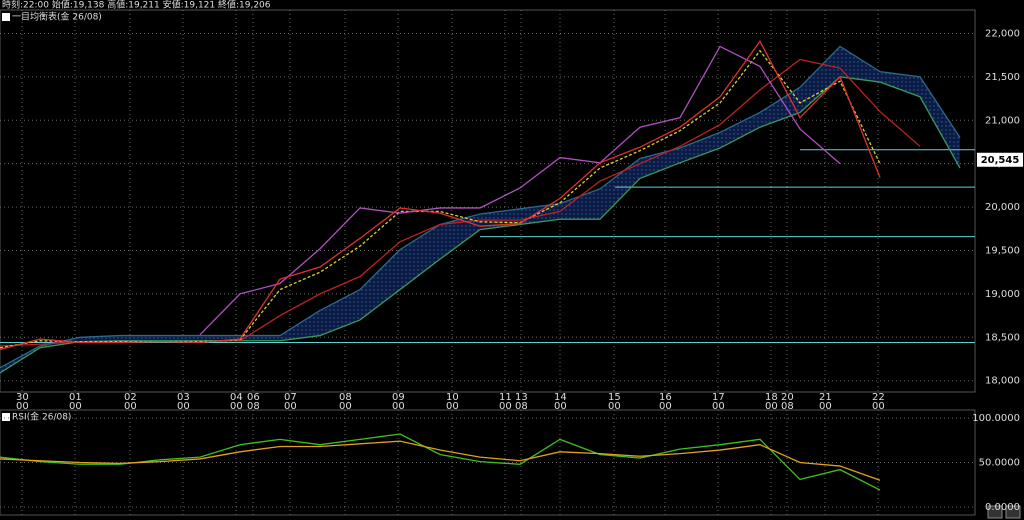 The height and width of the screenshot is (520, 1024). Describe the element at coordinates (22, 397) in the screenshot. I see `x-tick-label: 30` at that location.